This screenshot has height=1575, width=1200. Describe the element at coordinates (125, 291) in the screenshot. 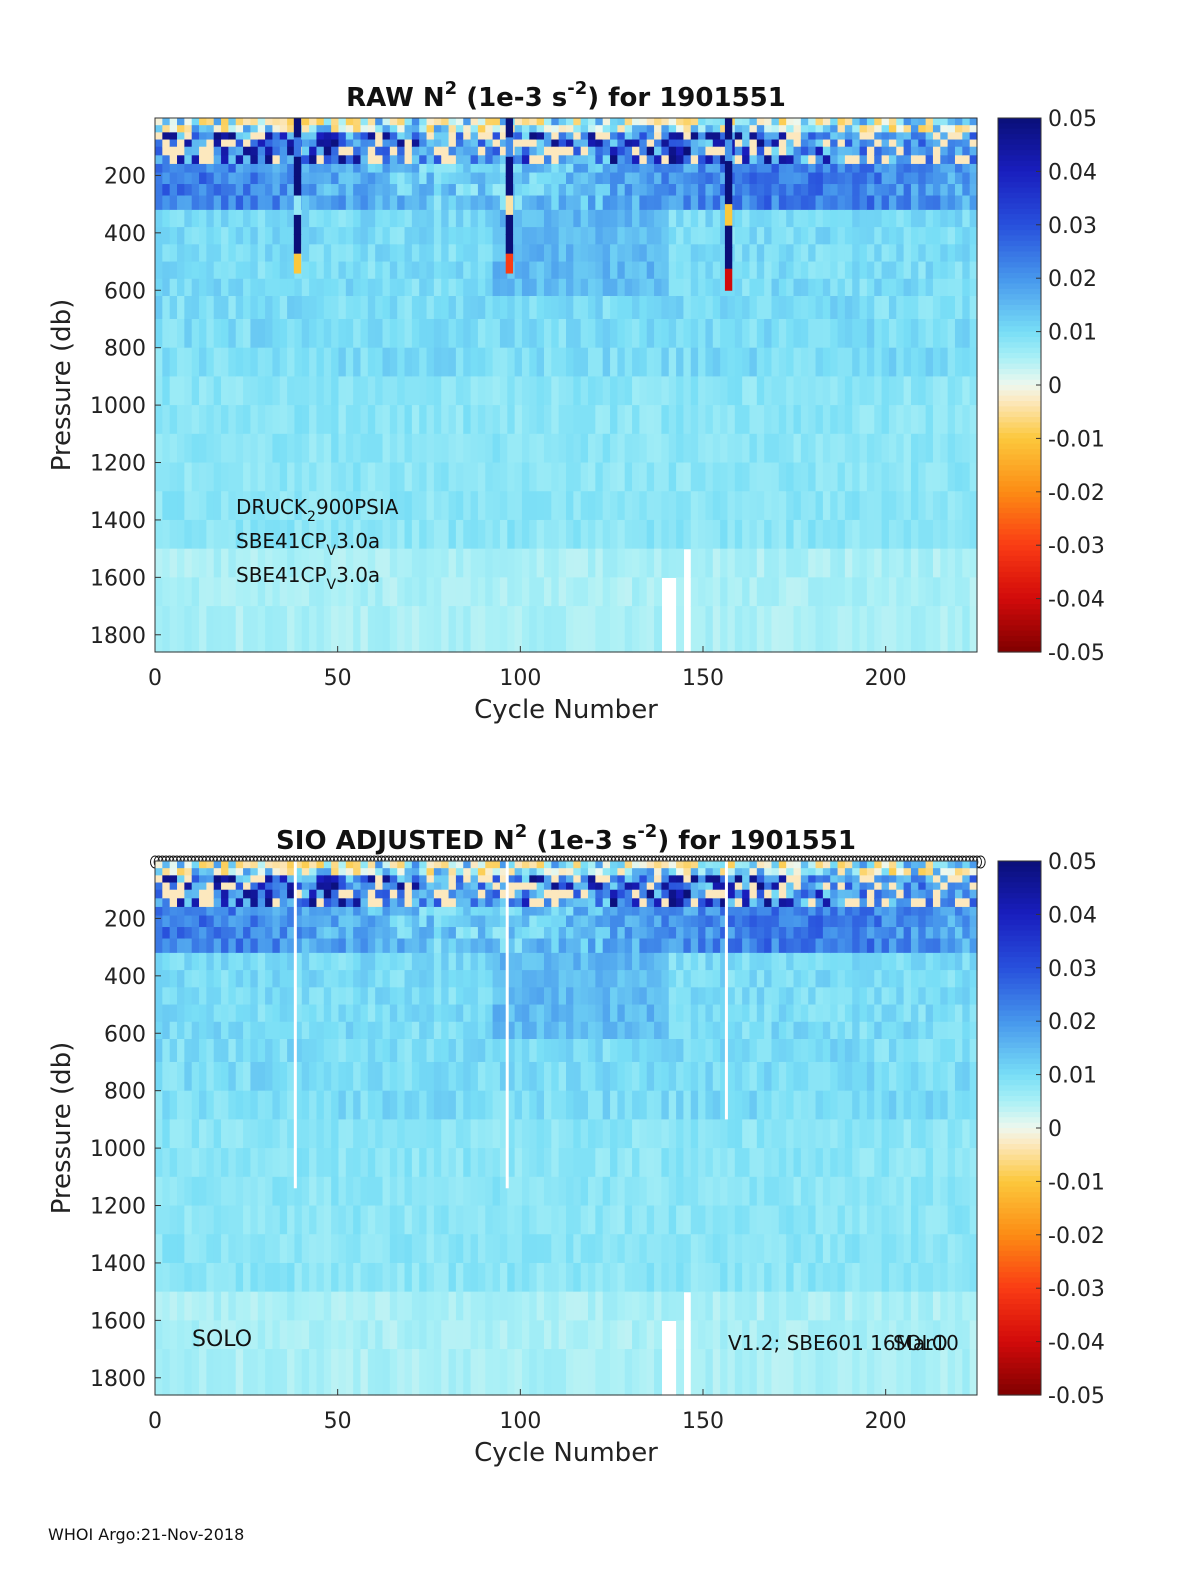

I see `y-tick-label: 600` at that location.